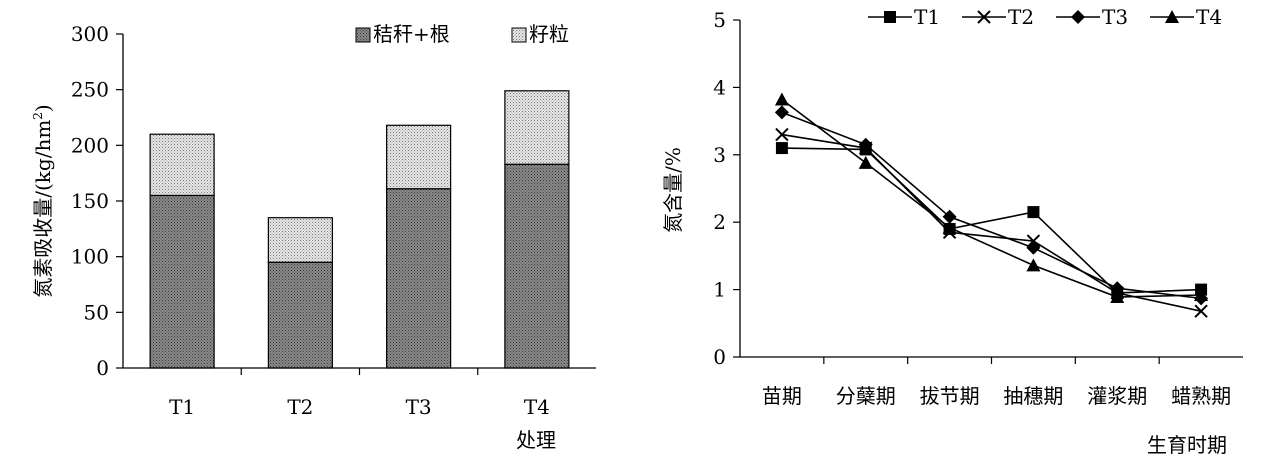 This screenshot has width=1271, height=466. I want to click on right-y-axis-label: 氮含量/%, so click(673, 190).